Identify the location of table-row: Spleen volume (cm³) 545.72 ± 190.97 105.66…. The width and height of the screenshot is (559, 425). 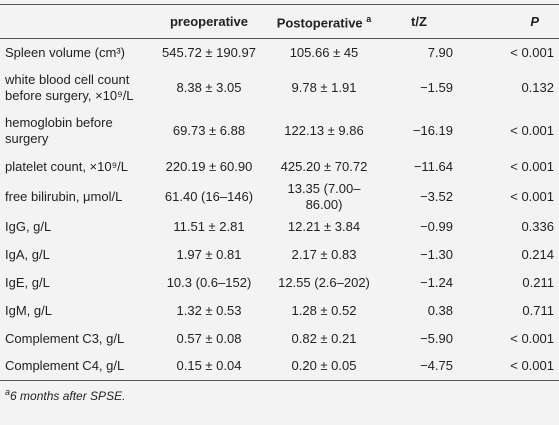
(279, 53).